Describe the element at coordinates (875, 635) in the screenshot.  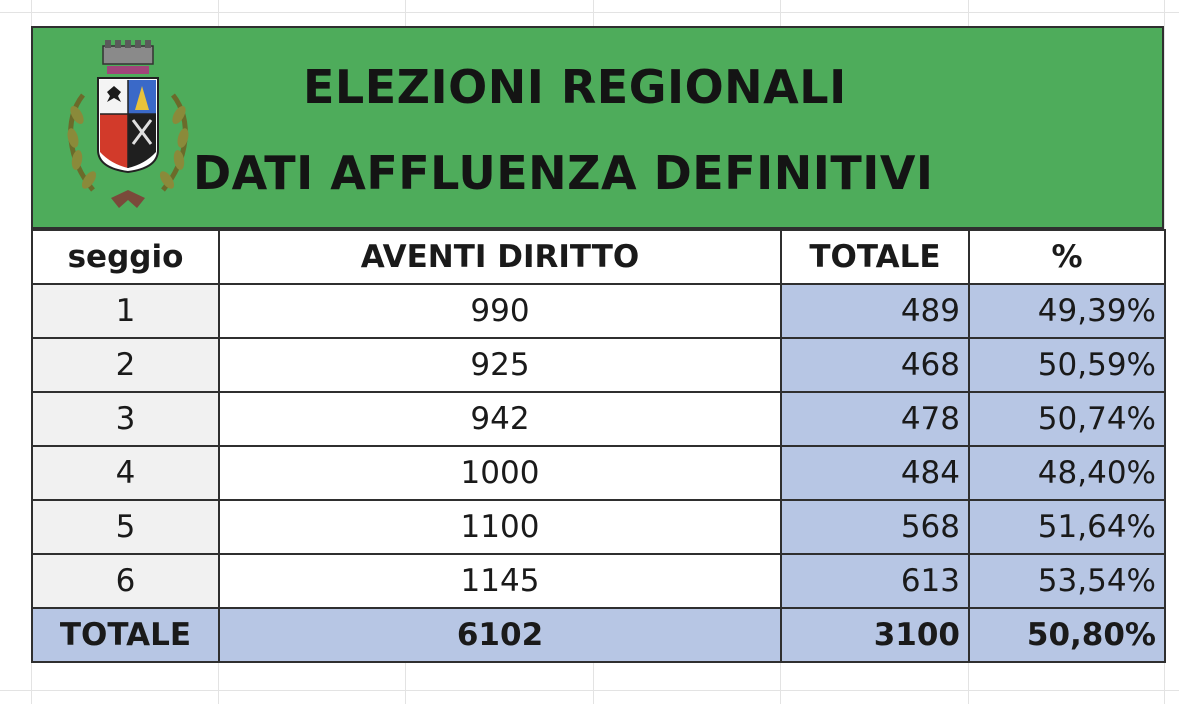
I see `total-totale: 3100` at that location.